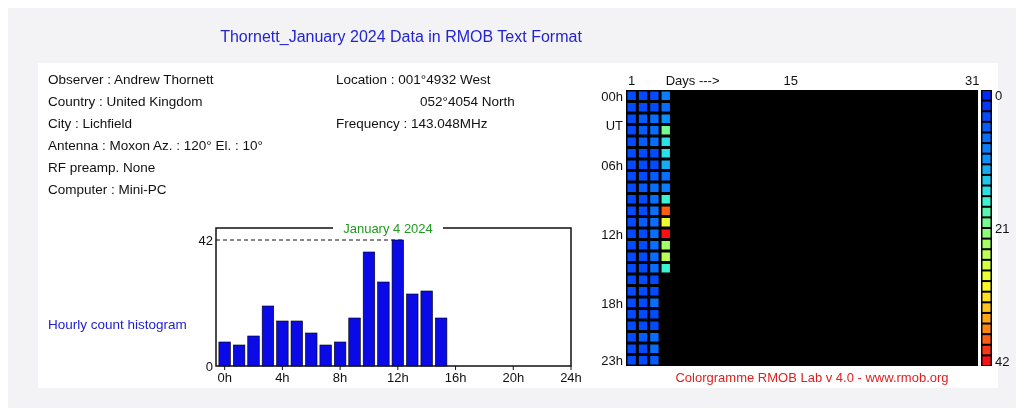 This screenshot has height=412, width=1024. I want to click on text: Antenna : Moxon Az. : 120° El. : 10°, so click(155, 145).